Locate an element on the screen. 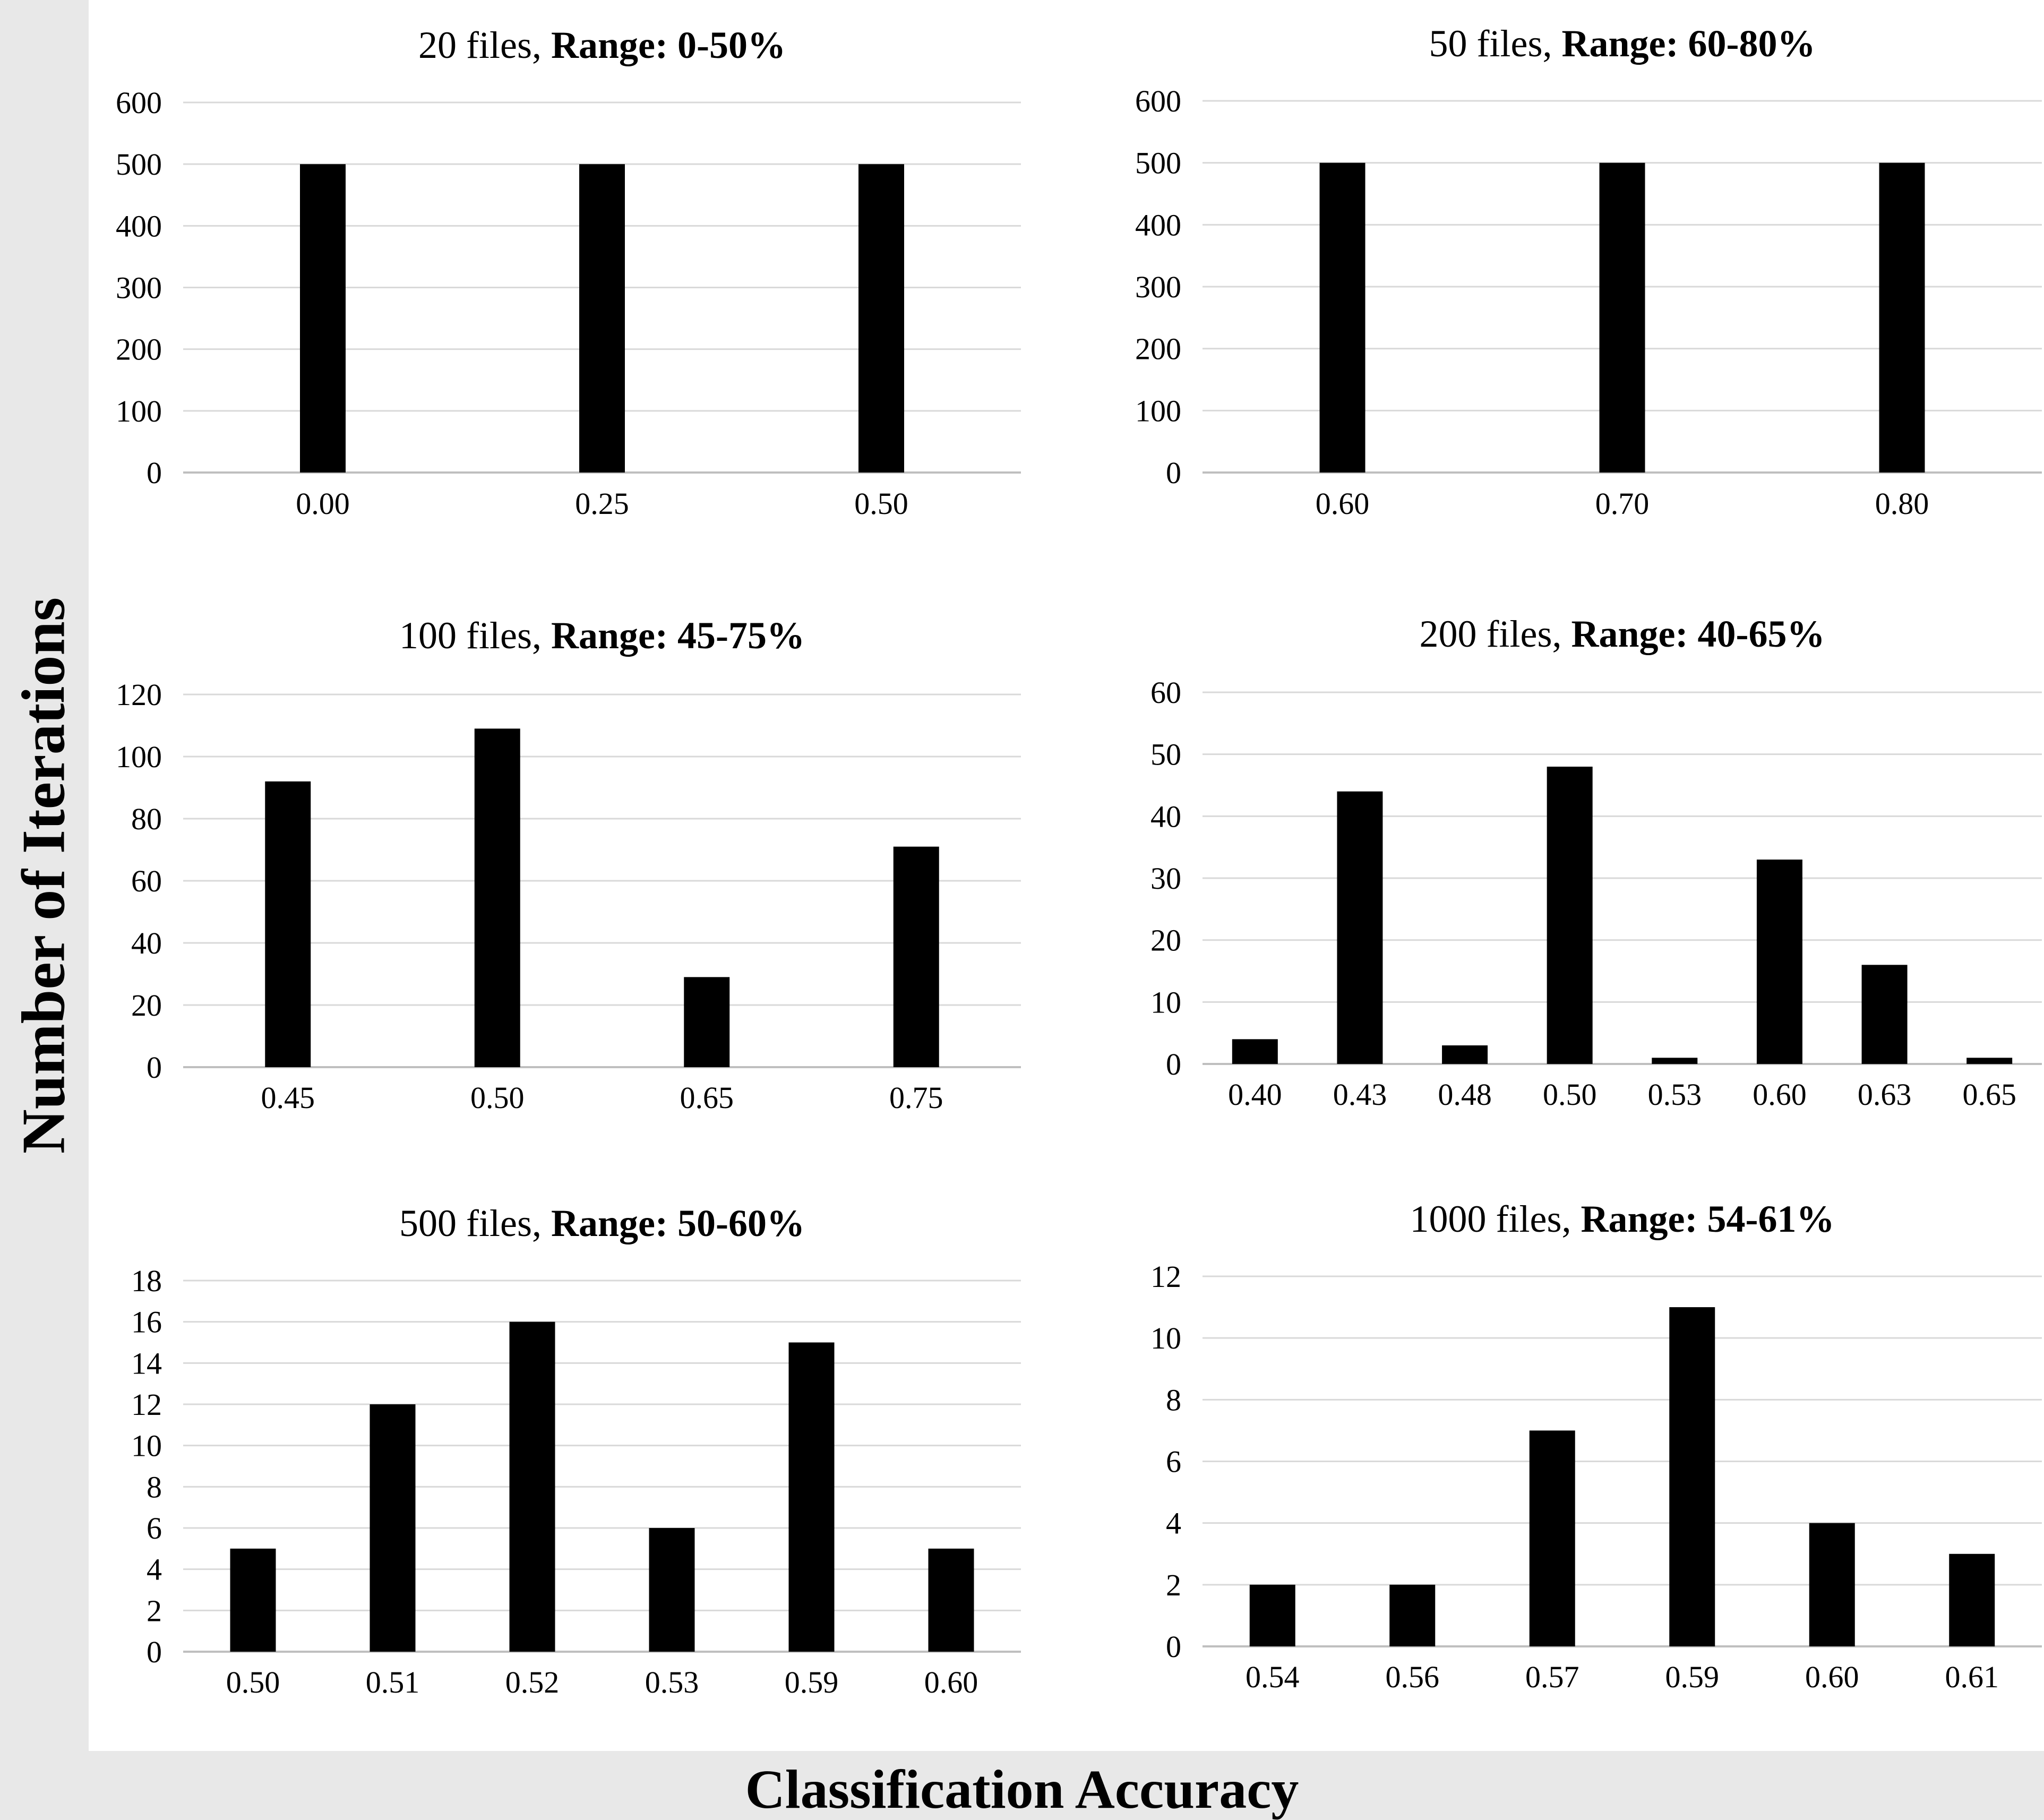 This screenshot has height=1820, width=2044. bar-0.00 is located at coordinates (323, 318).